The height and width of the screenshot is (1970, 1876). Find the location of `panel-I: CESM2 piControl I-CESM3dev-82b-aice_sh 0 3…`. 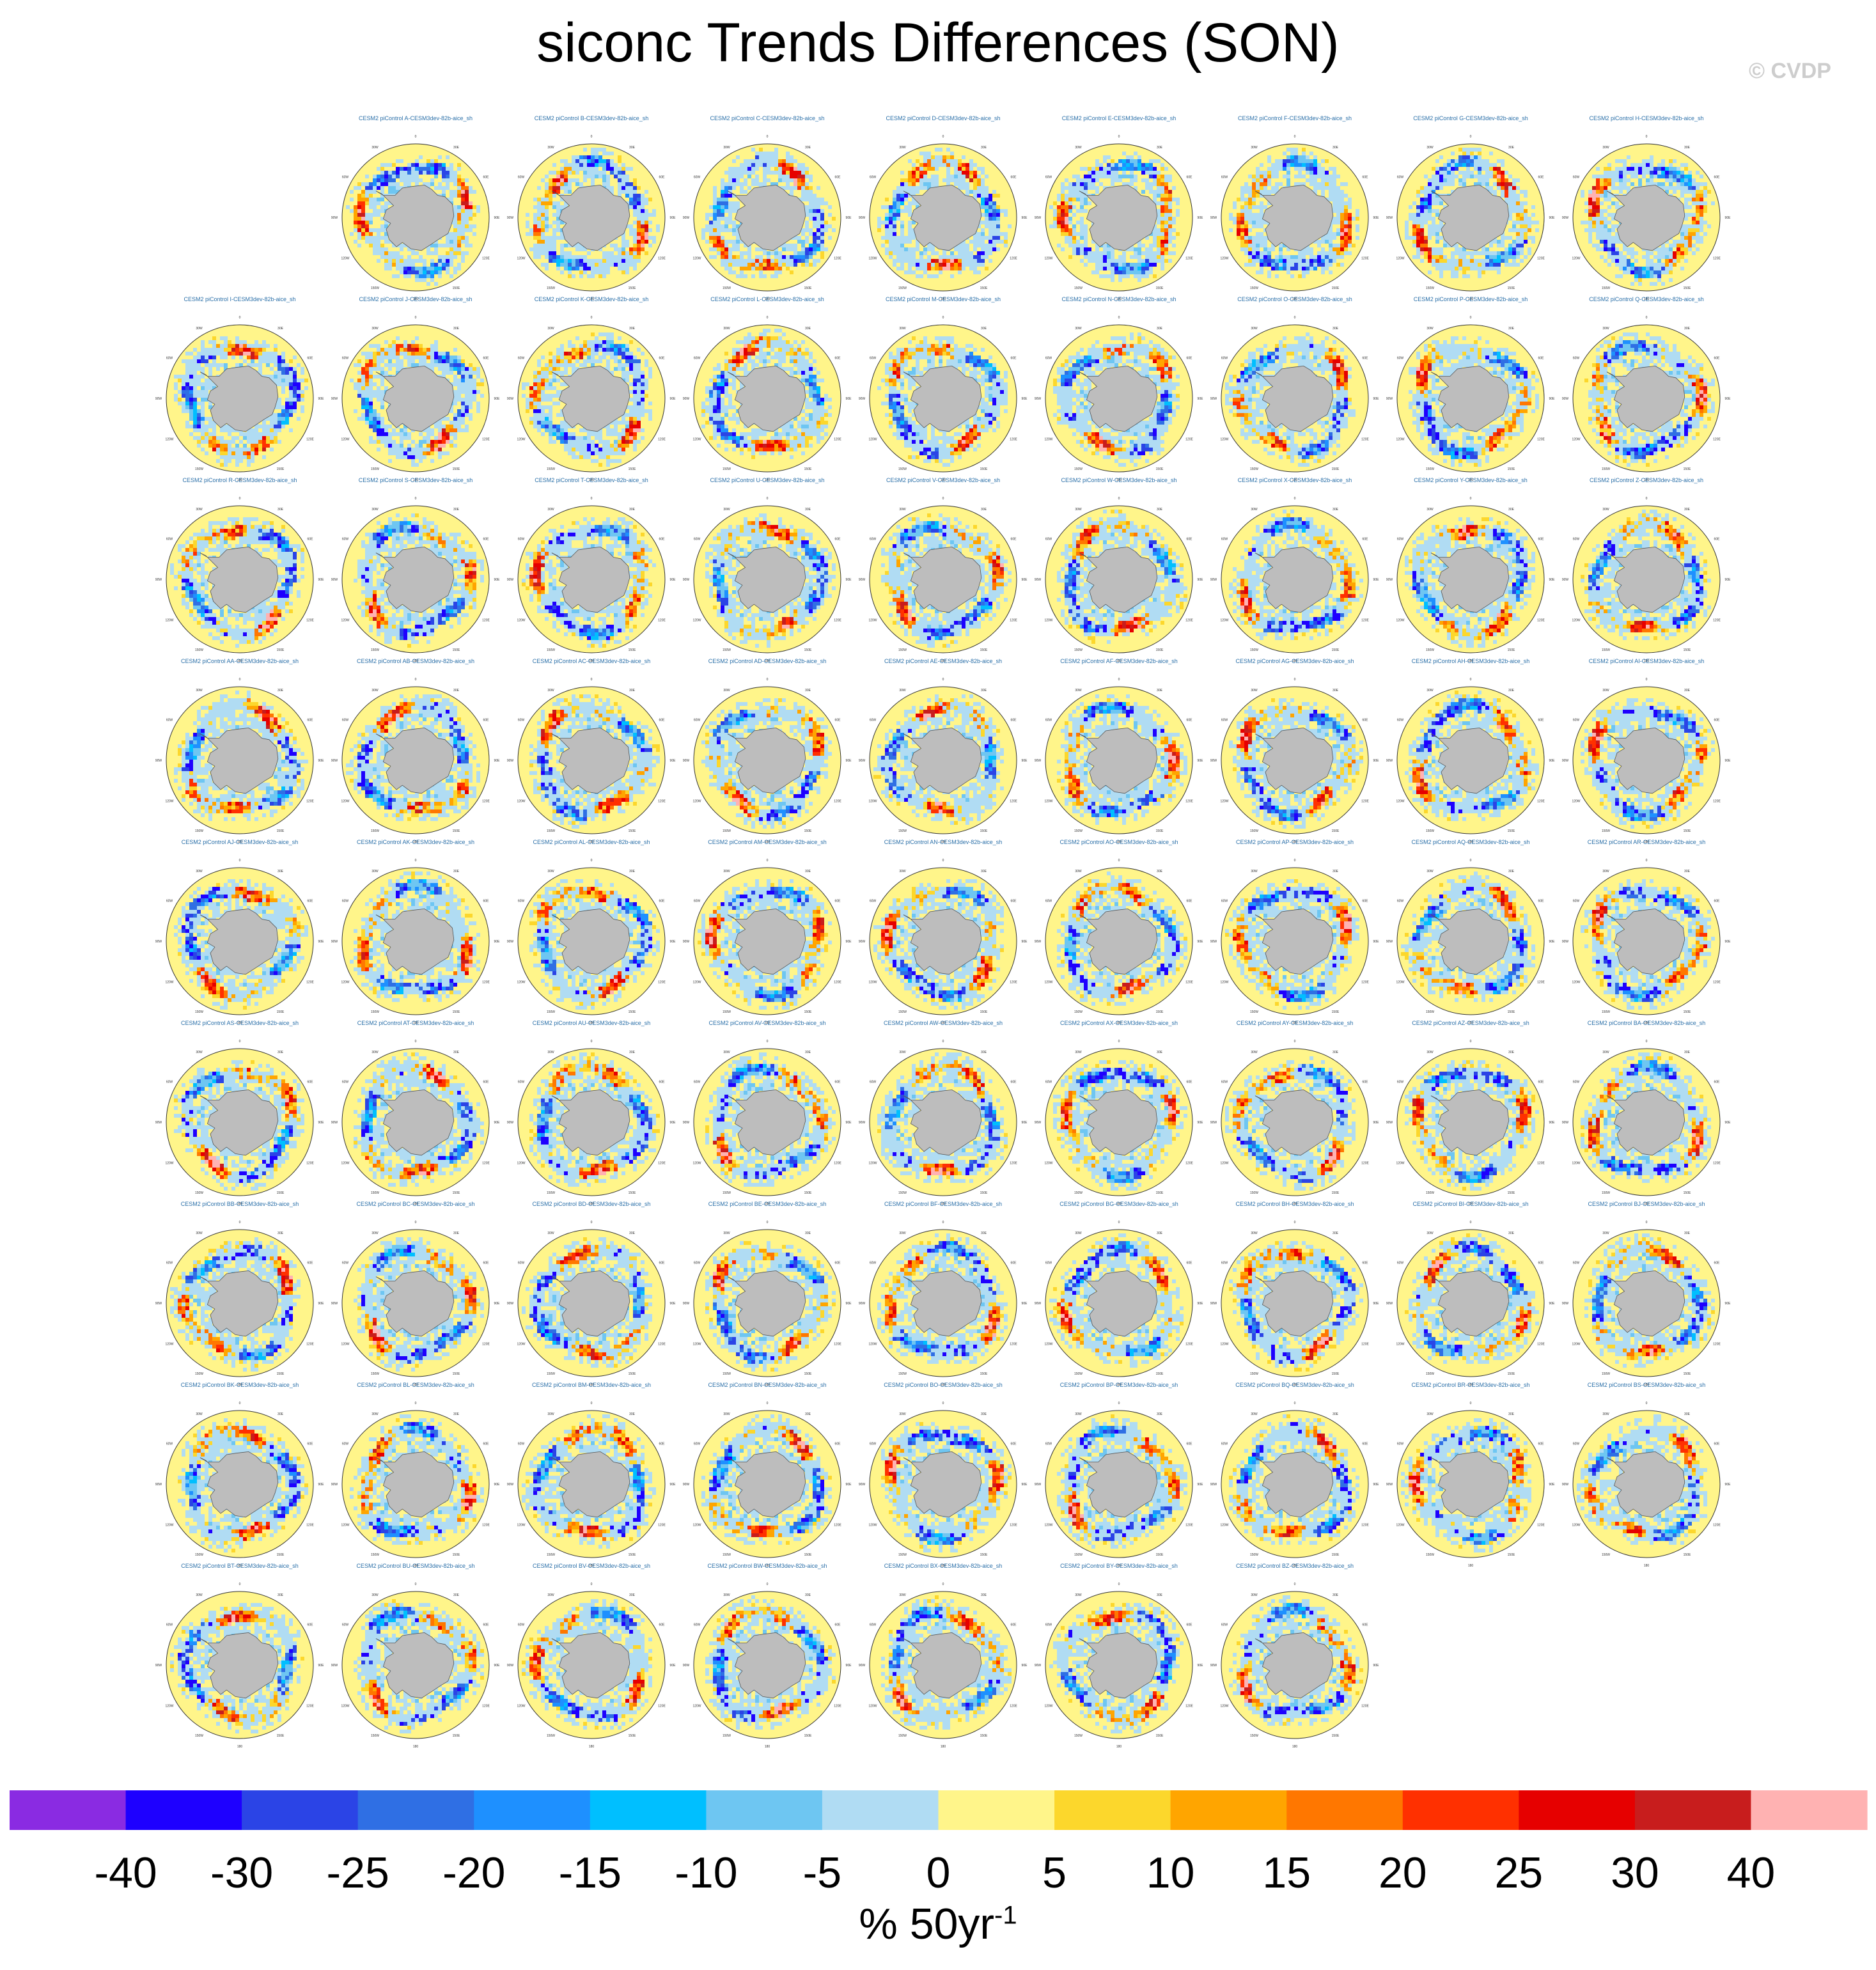

panel-I: CESM2 piControl I-CESM3dev-82b-aice_sh 0 3… is located at coordinates (239, 389).